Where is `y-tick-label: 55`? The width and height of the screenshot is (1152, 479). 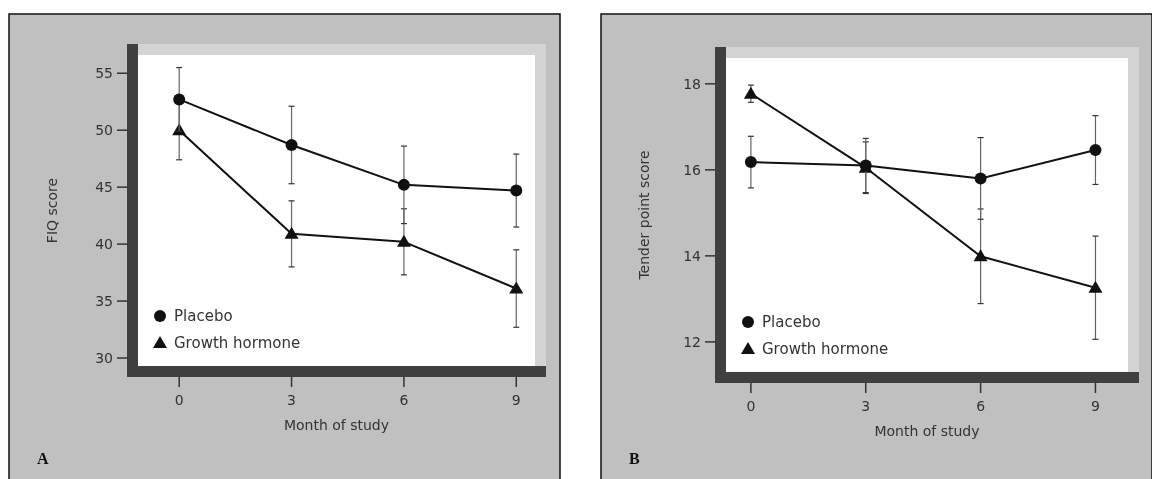
y-tick-label: 55 is located at coordinates (104, 73).